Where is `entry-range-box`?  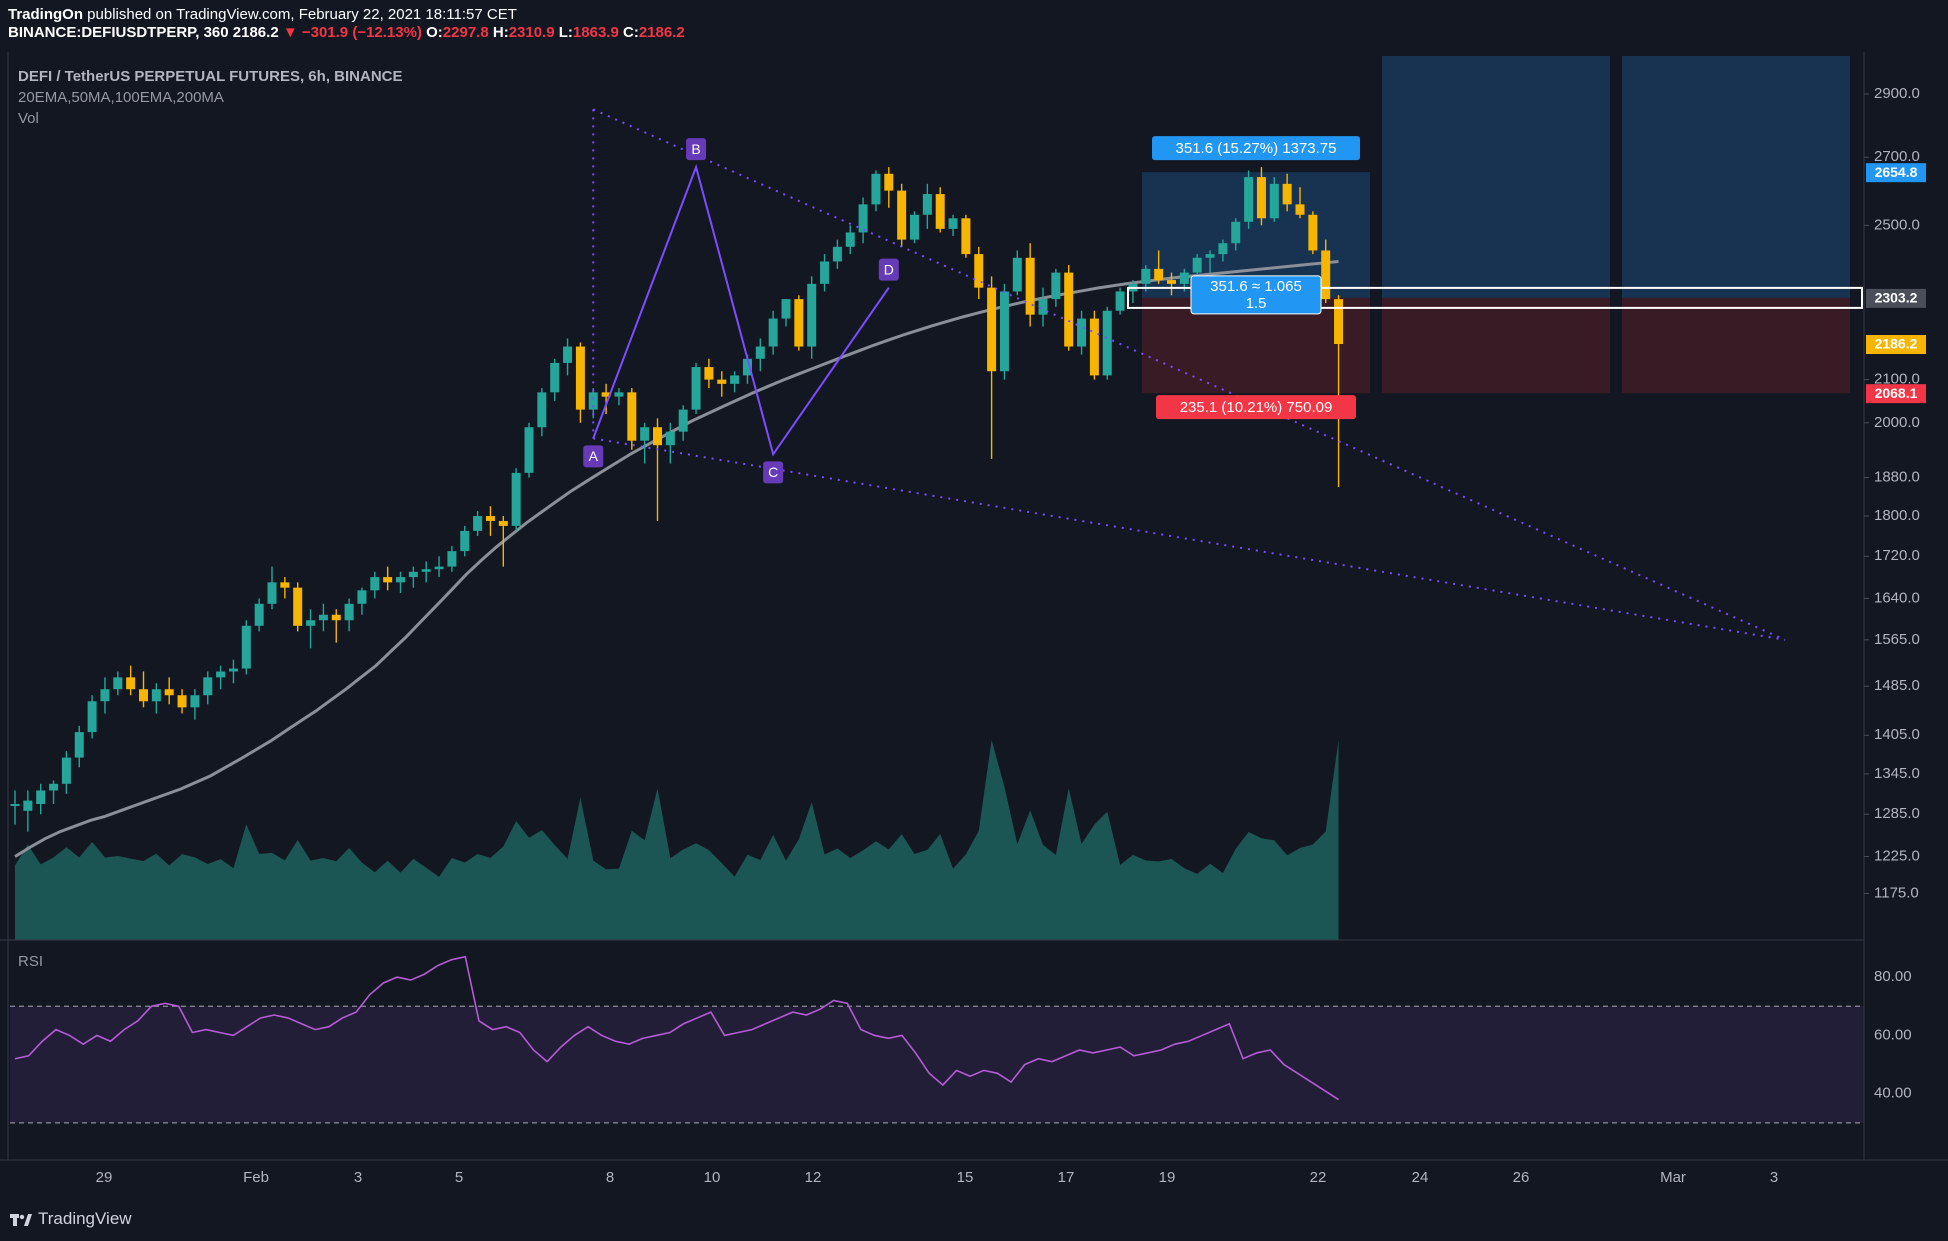
entry-range-box is located at coordinates (1495, 297).